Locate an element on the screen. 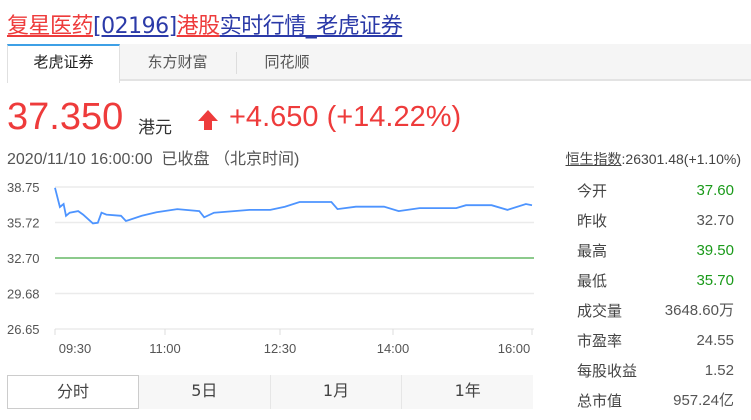 This screenshot has height=420, width=751. y-tick-label: 32.70 is located at coordinates (23, 258).